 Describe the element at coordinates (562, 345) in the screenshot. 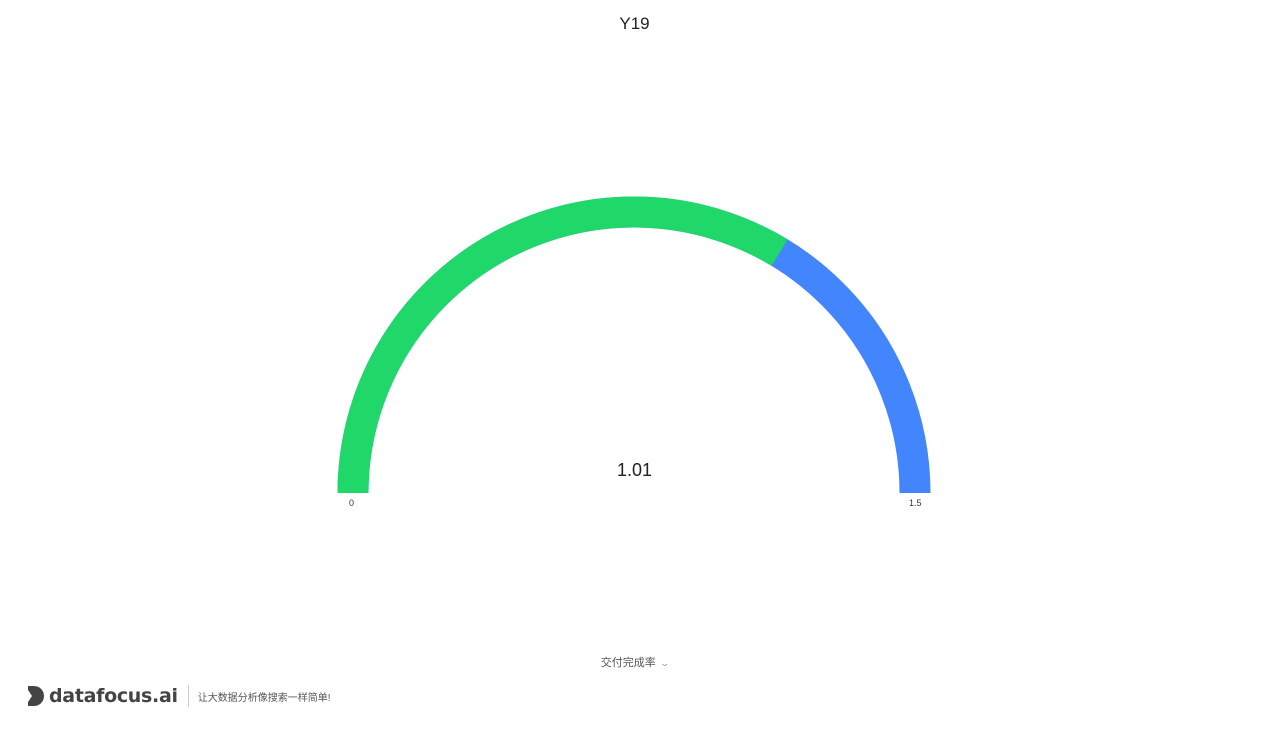

I see `gauge-value-arc` at that location.